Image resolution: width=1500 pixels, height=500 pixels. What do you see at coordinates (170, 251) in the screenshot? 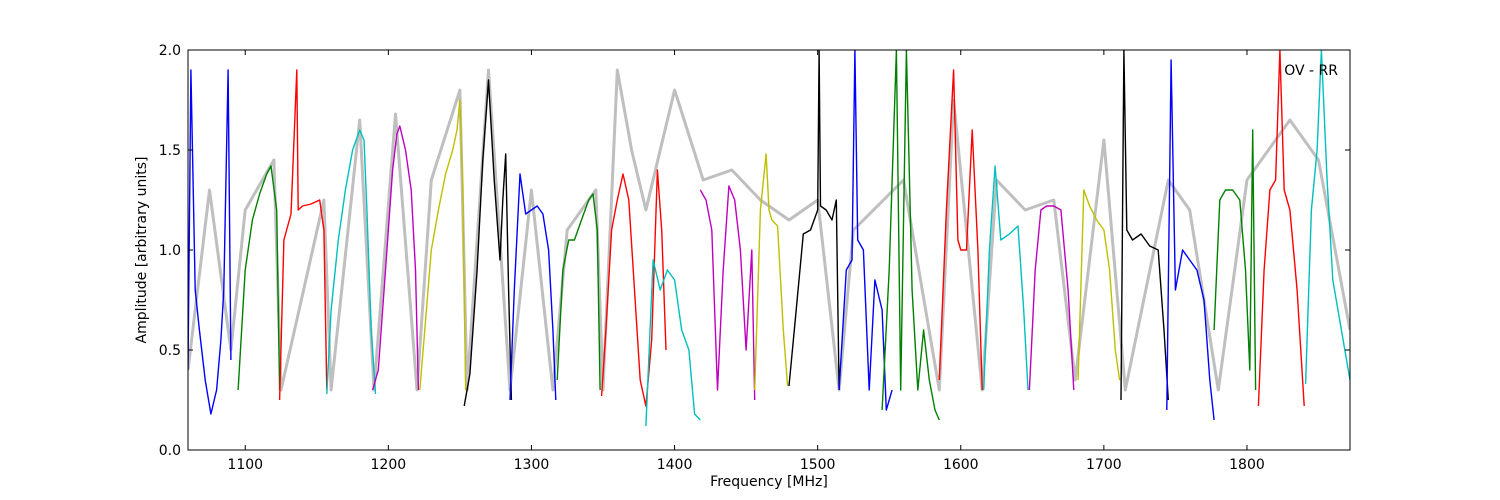
I see `y-tick-label: 1.0` at bounding box center [170, 251].